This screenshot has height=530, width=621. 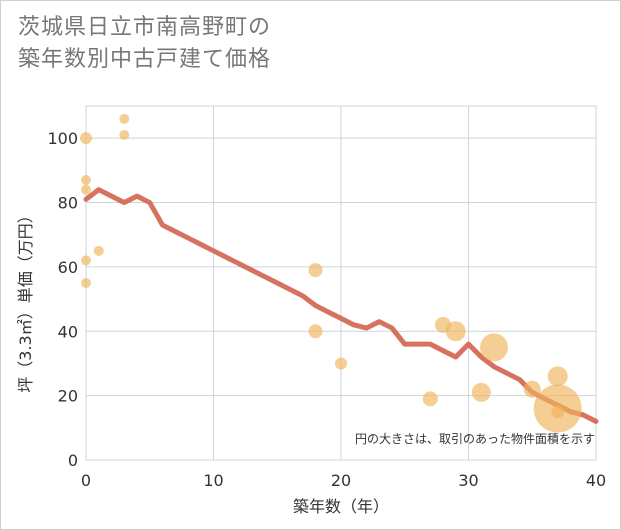 I want to click on y-tick-labels: 0 20 40 60 80 100, so click(x=62, y=299).